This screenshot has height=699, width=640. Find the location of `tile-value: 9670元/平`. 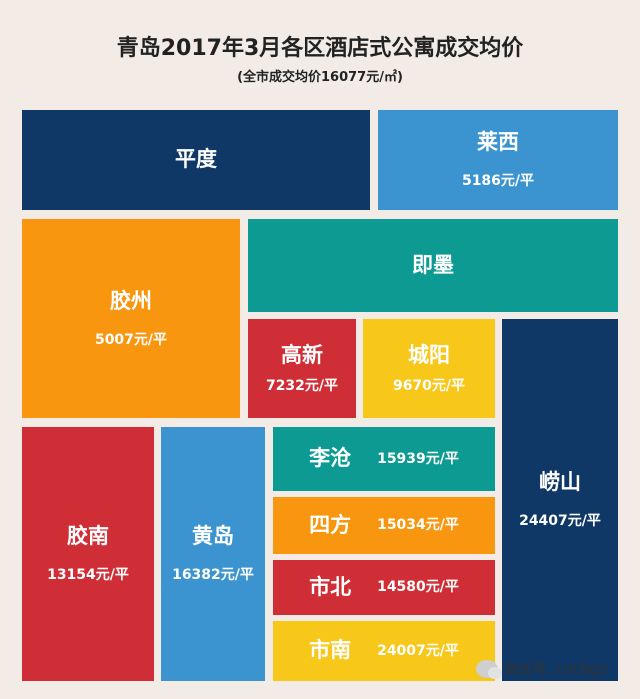

tile-value: 9670元/平 is located at coordinates (429, 385).